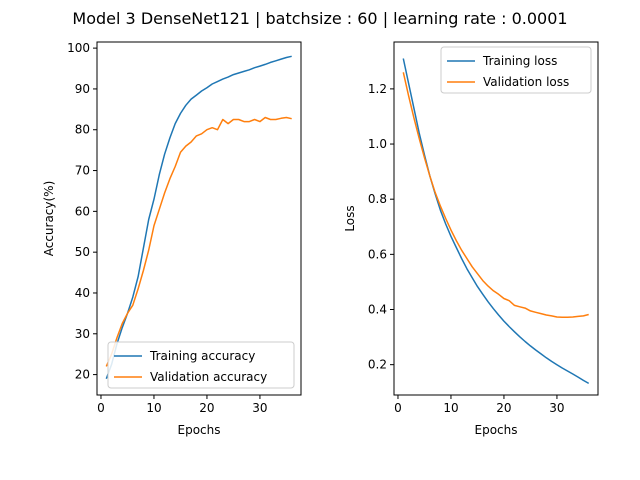 The image size is (640, 480). What do you see at coordinates (82, 211) in the screenshot?
I see `y-tick-label: 60` at bounding box center [82, 211].